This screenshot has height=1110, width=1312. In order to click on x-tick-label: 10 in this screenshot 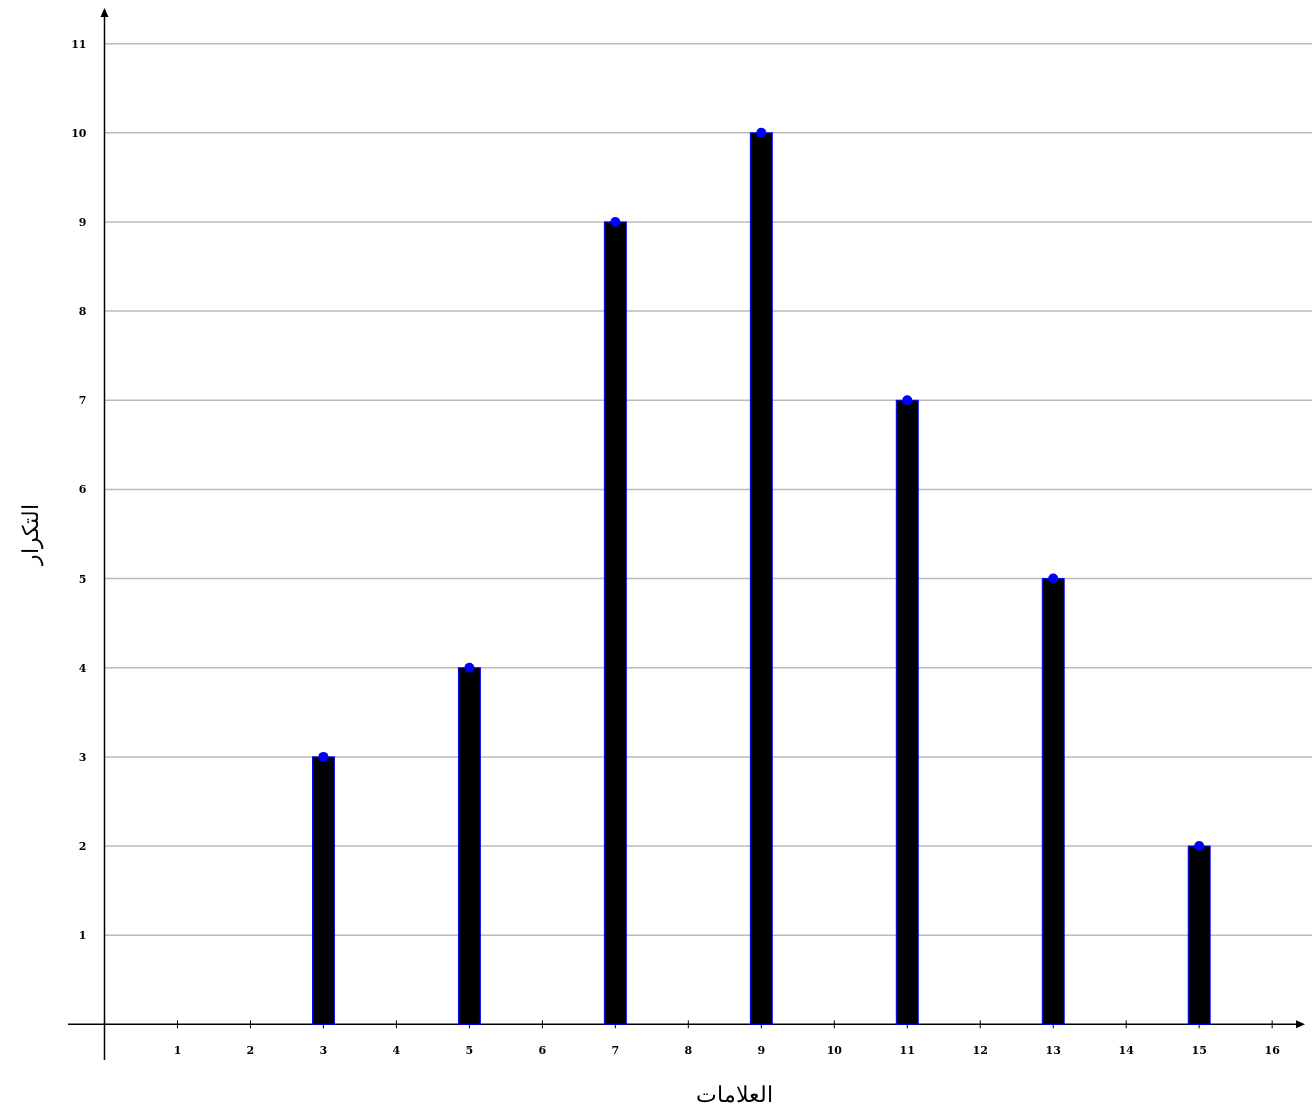, I will do `click(834, 1051)`.